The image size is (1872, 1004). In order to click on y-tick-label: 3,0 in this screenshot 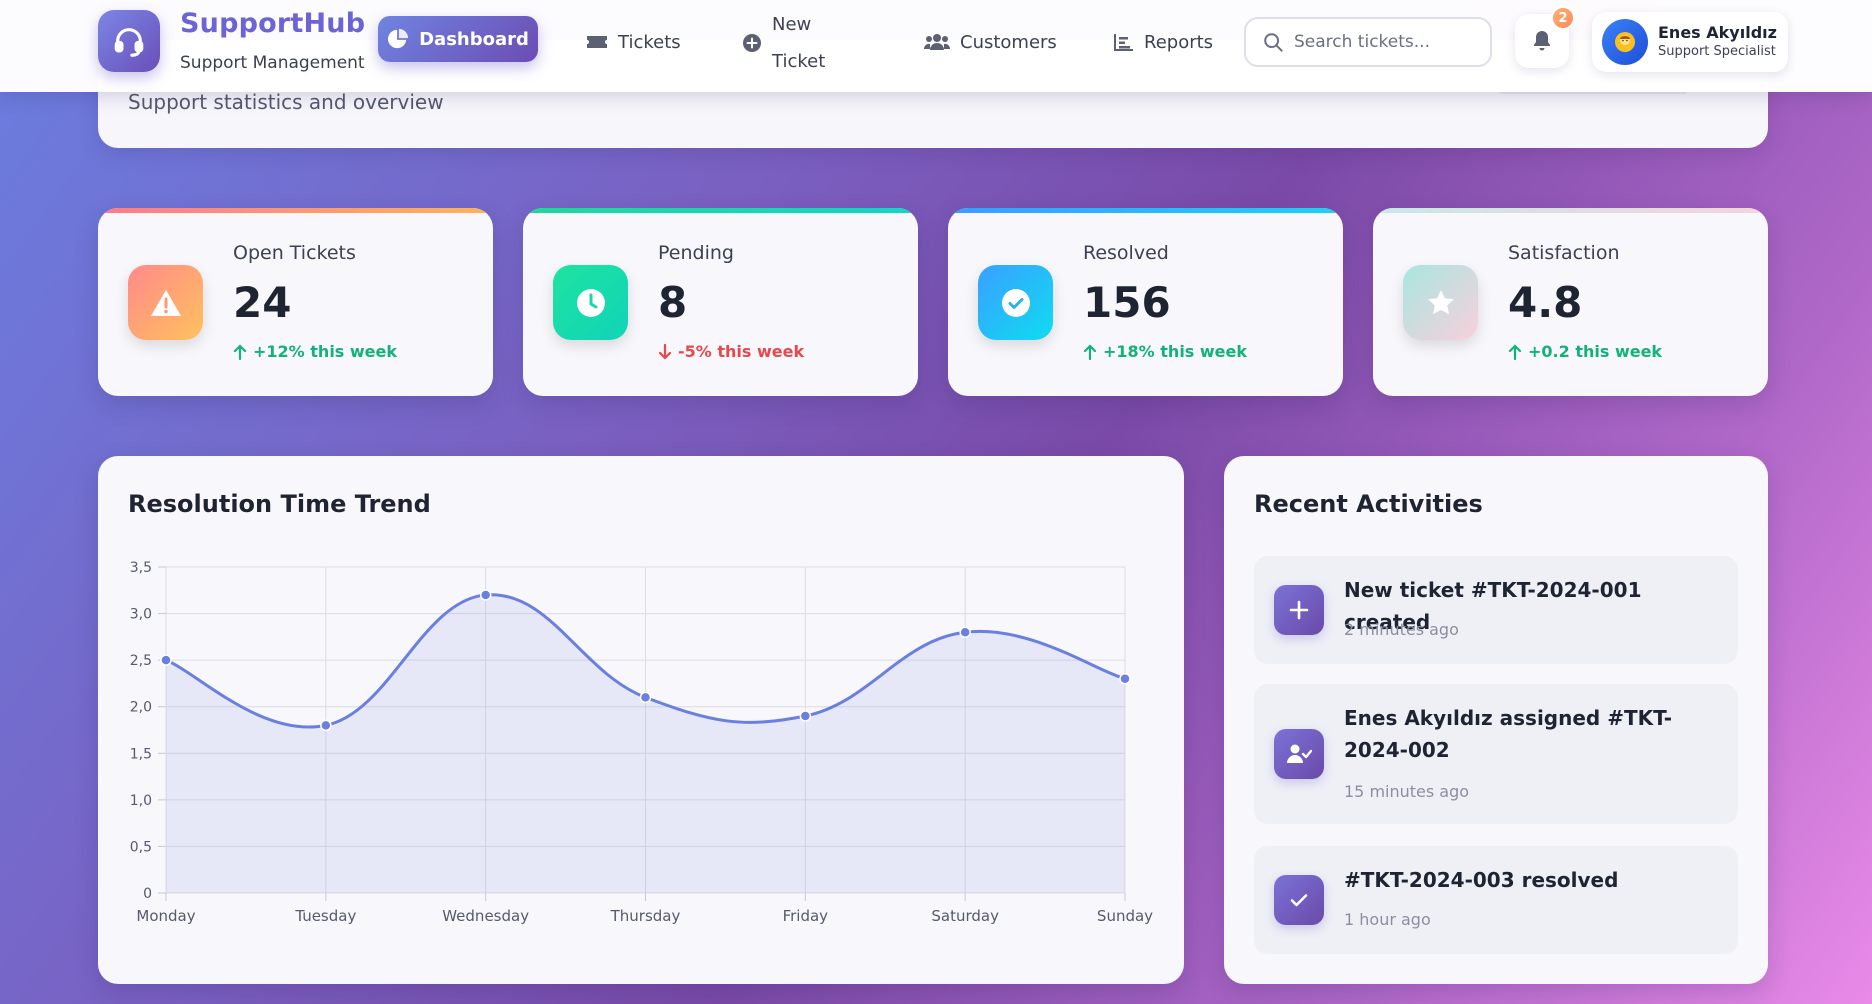, I will do `click(141, 615)`.